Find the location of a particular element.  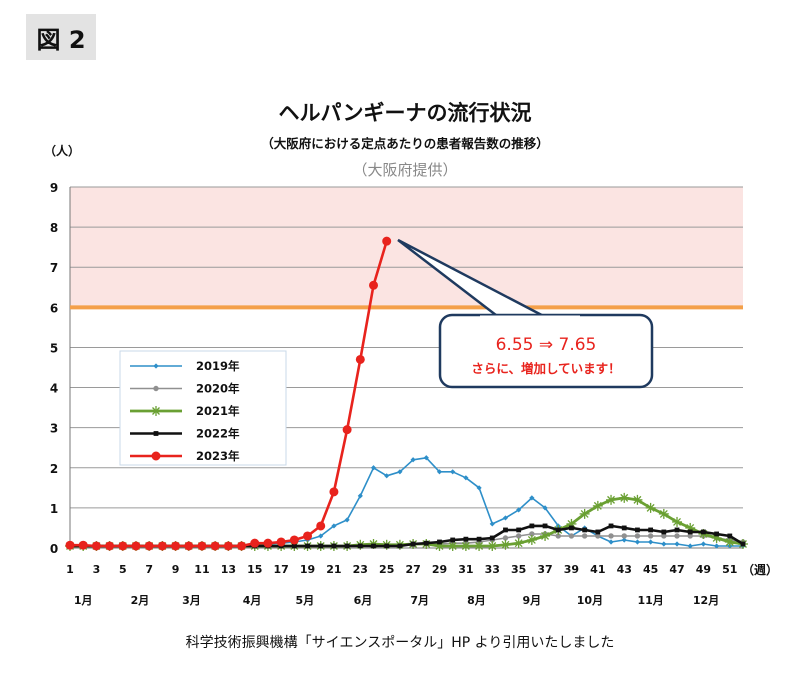

chart-source: （大阪府提供） is located at coordinates (404, 170).